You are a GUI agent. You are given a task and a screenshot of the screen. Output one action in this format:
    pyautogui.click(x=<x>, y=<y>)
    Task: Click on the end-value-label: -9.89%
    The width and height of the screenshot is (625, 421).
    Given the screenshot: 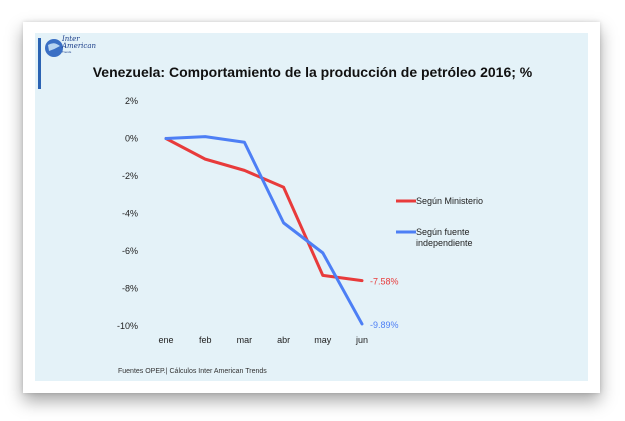 What is the action you would take?
    pyautogui.click(x=384, y=325)
    